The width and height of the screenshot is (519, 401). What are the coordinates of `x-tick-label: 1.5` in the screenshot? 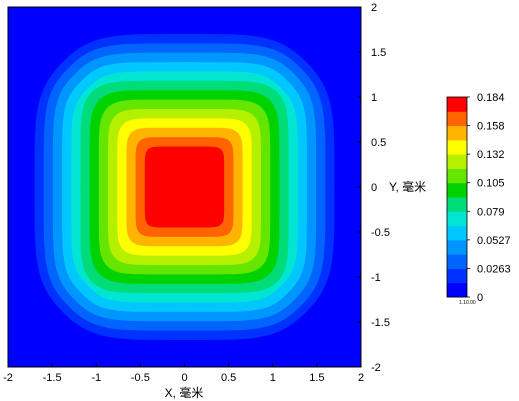 It's located at (316, 378).